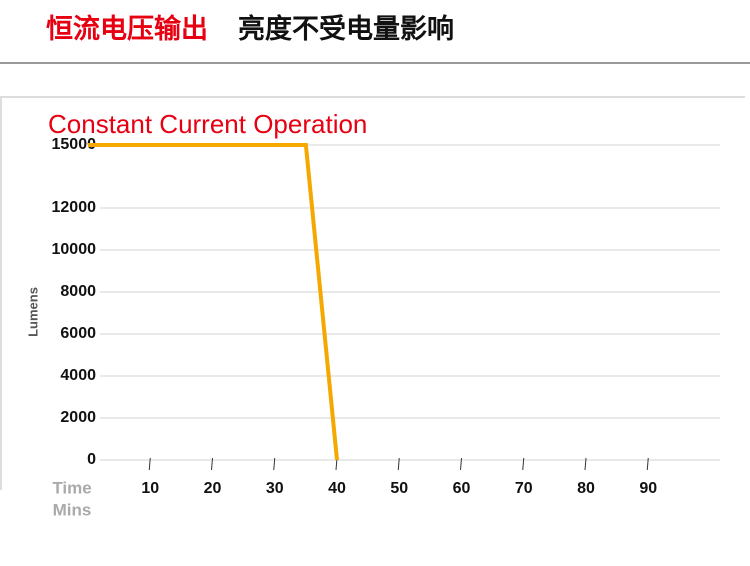 The height and width of the screenshot is (566, 750). Describe the element at coordinates (462, 488) in the screenshot. I see `x-tick-label: 60` at that location.